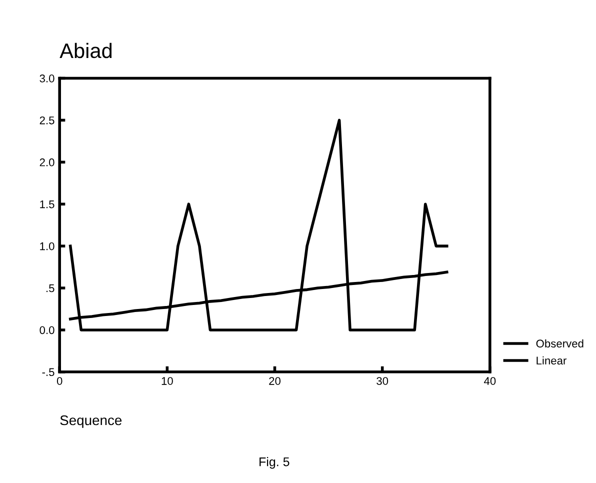  What do you see at coordinates (490, 381) in the screenshot?
I see `x-tick-label: 40` at bounding box center [490, 381].